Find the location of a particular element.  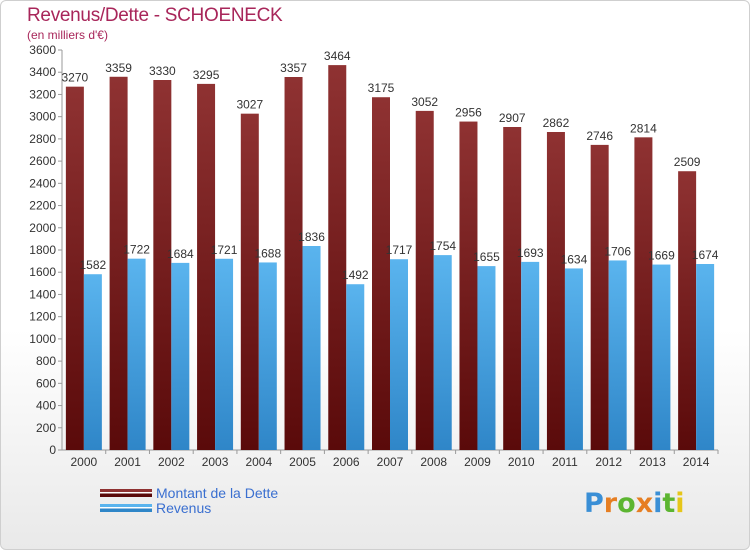

data-label-dette: 3052 is located at coordinates (424, 102).